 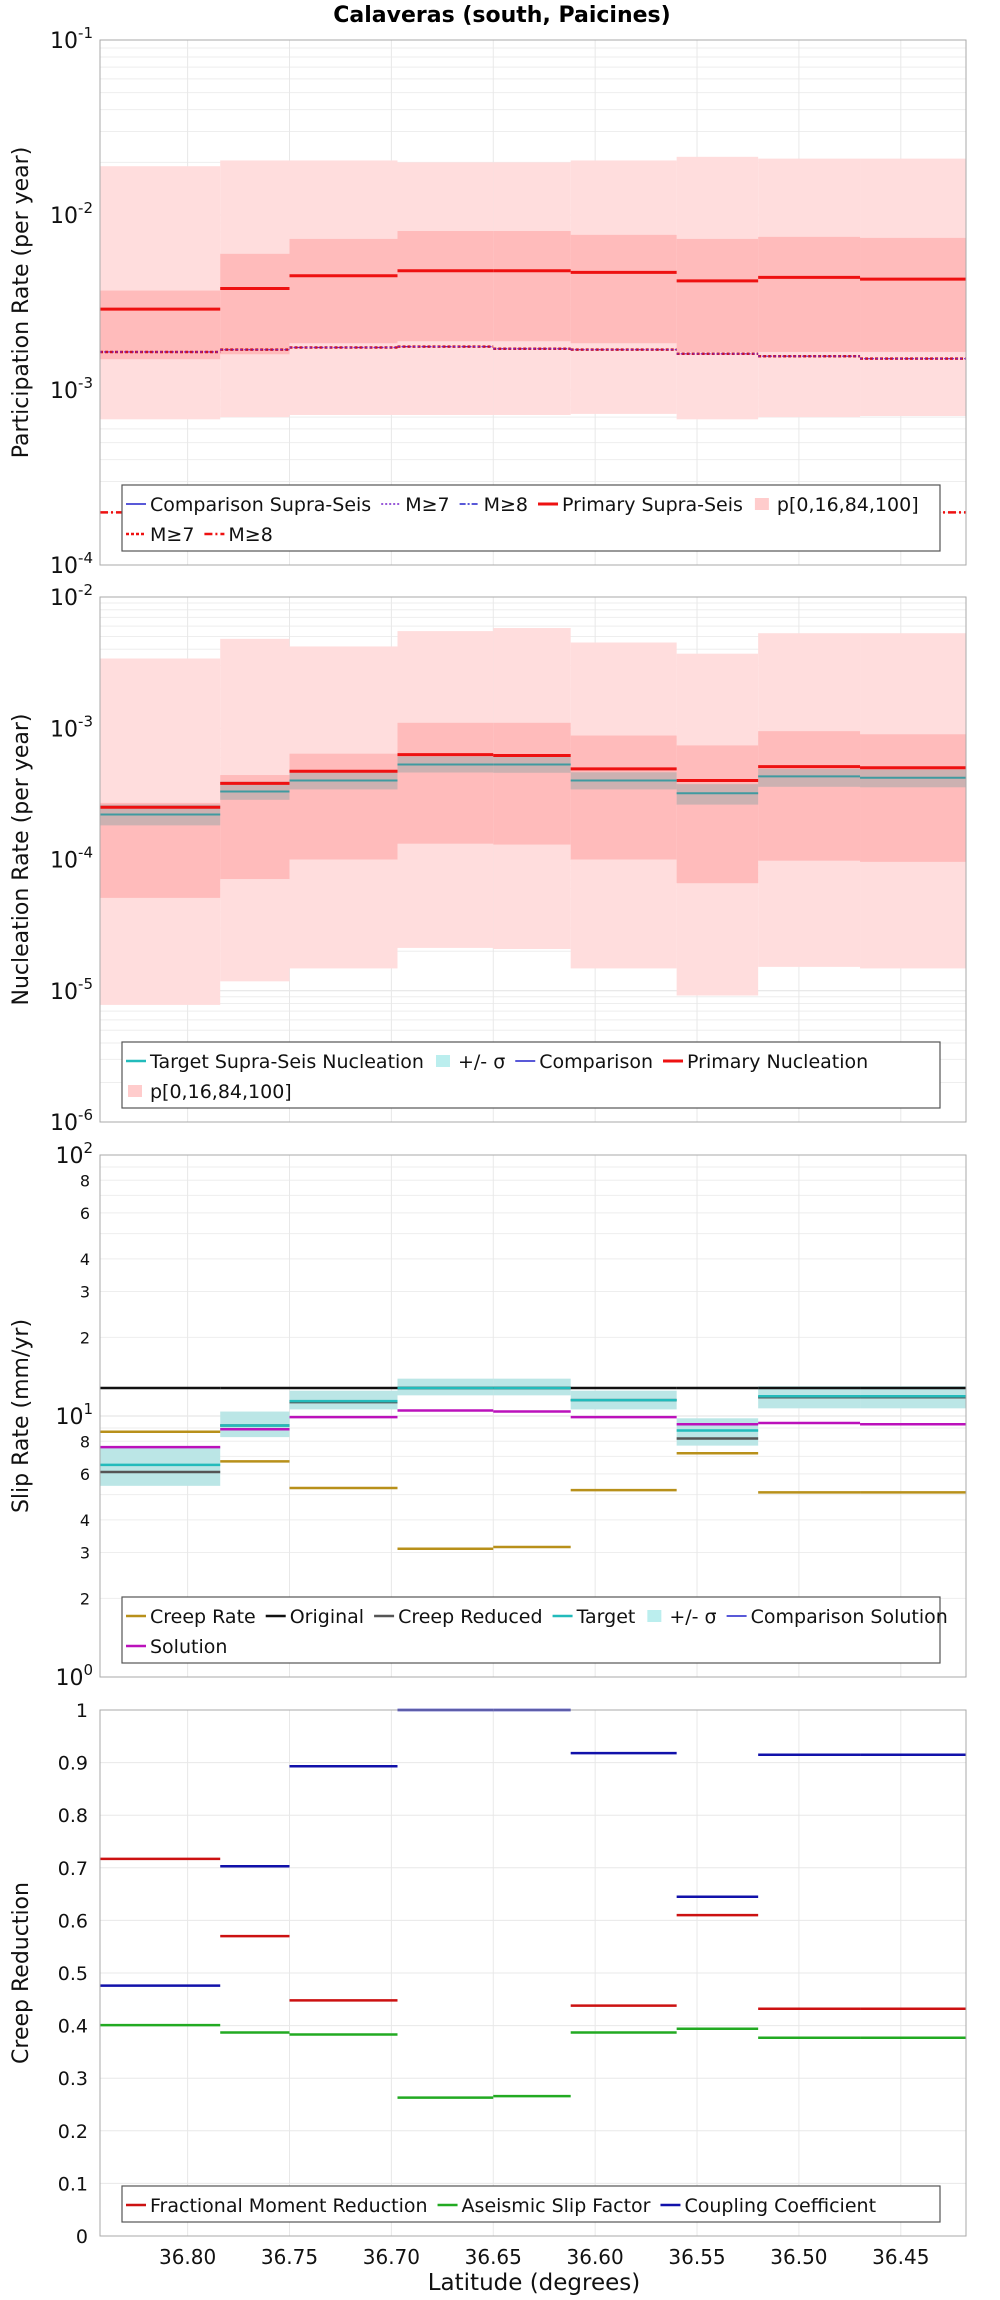 What do you see at coordinates (73, 2027) in the screenshot?
I see `y-tick-label: 0.4` at bounding box center [73, 2027].